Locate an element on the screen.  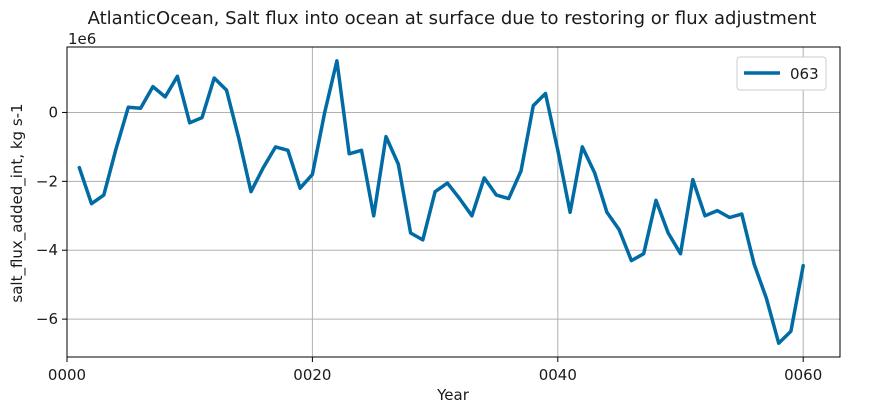
x-tick-label: 0020 is located at coordinates (312, 375).